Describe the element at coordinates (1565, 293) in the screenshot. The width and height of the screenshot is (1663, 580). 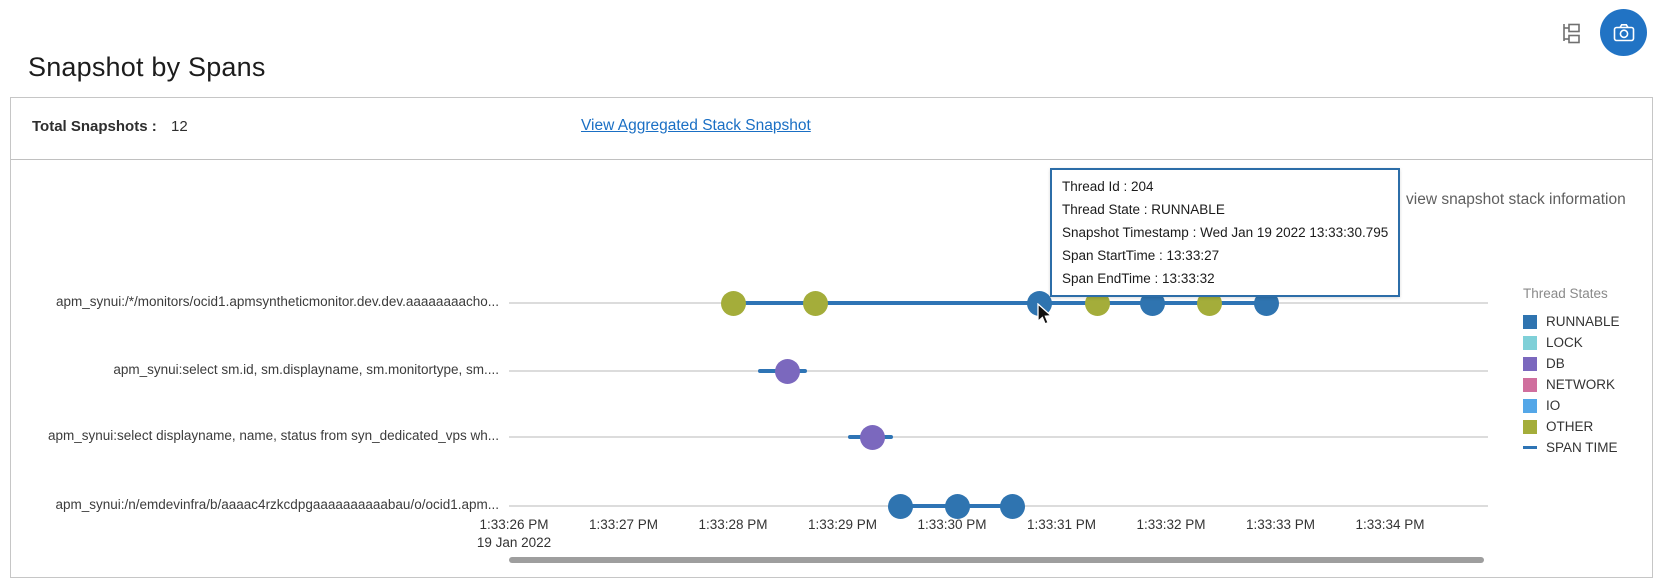
I see `legend-title: Thread States` at that location.